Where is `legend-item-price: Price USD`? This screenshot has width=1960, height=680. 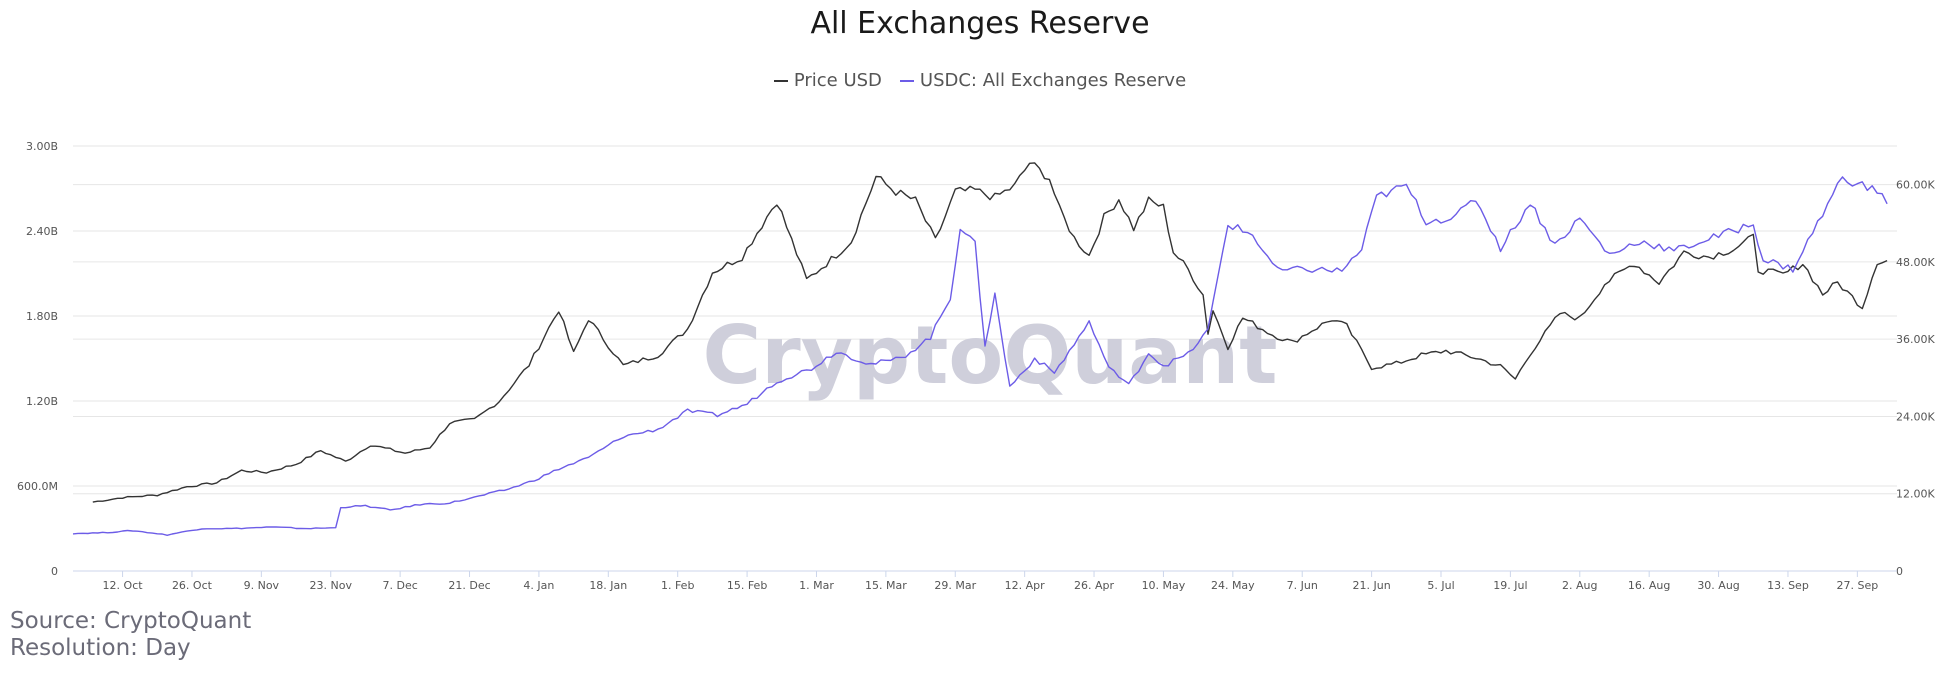
legend-item-price: Price USD is located at coordinates (827, 80).